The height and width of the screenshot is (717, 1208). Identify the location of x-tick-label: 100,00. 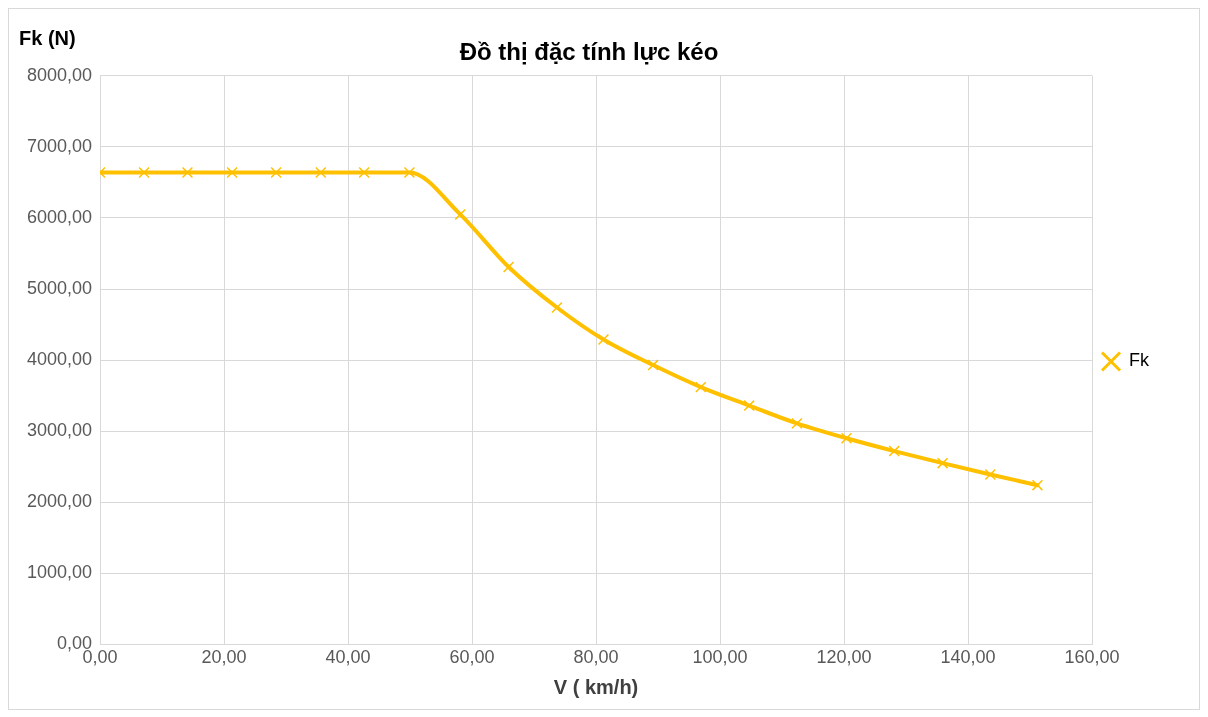
(720, 657).